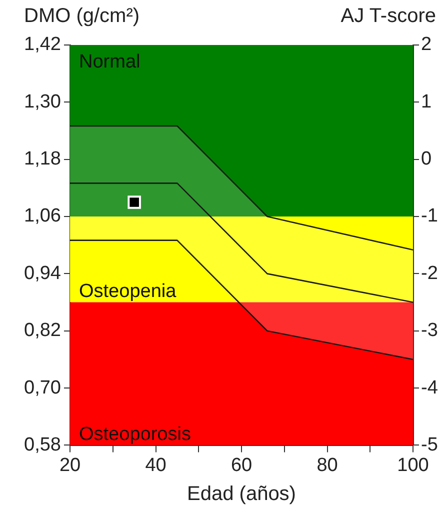 The image size is (438, 509). What do you see at coordinates (155, 465) in the screenshot?
I see `x-tick-label: 40` at bounding box center [155, 465].